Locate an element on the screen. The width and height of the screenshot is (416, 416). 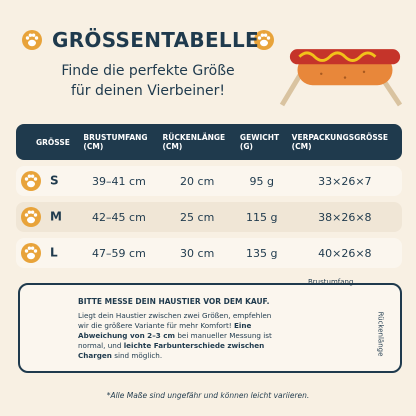
table-cell: 95 g is located at coordinates (261, 181).